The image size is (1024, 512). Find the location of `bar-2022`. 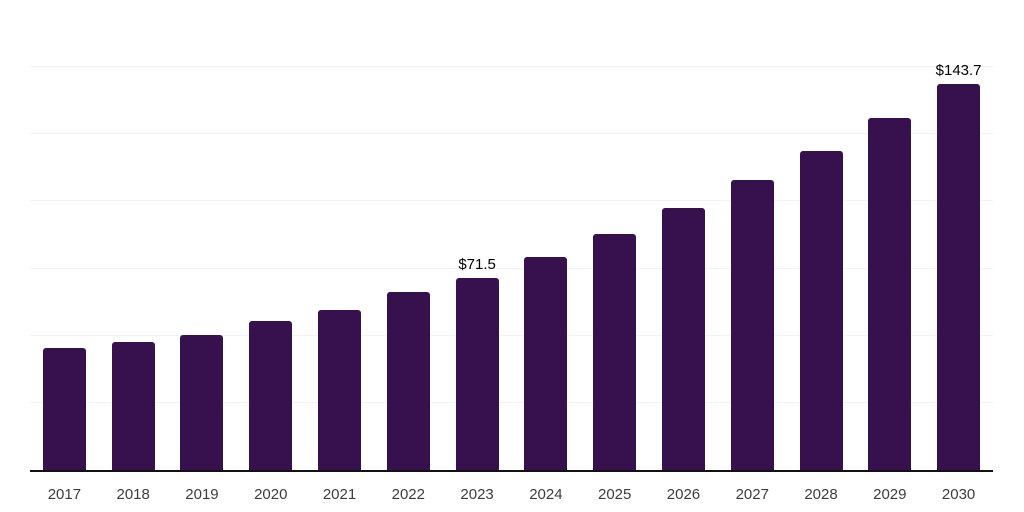

bar-2022 is located at coordinates (408, 380).